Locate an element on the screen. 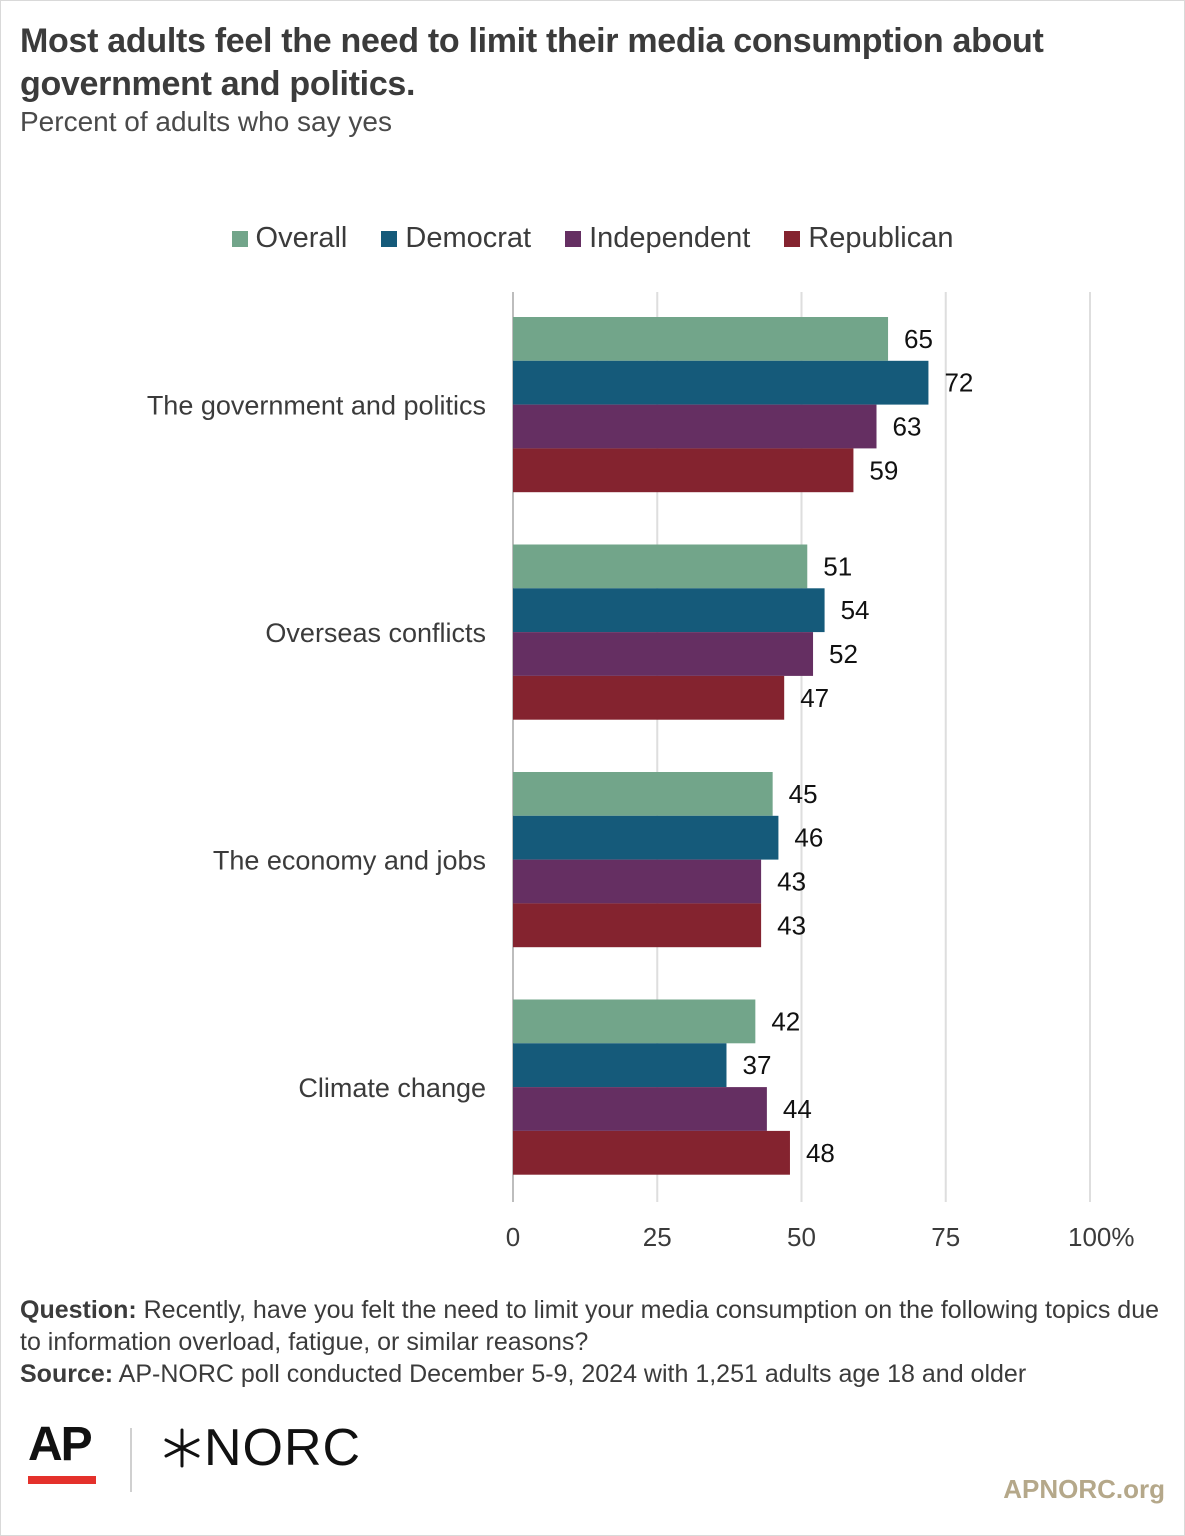  ap-logo-bar is located at coordinates (62, 1480).